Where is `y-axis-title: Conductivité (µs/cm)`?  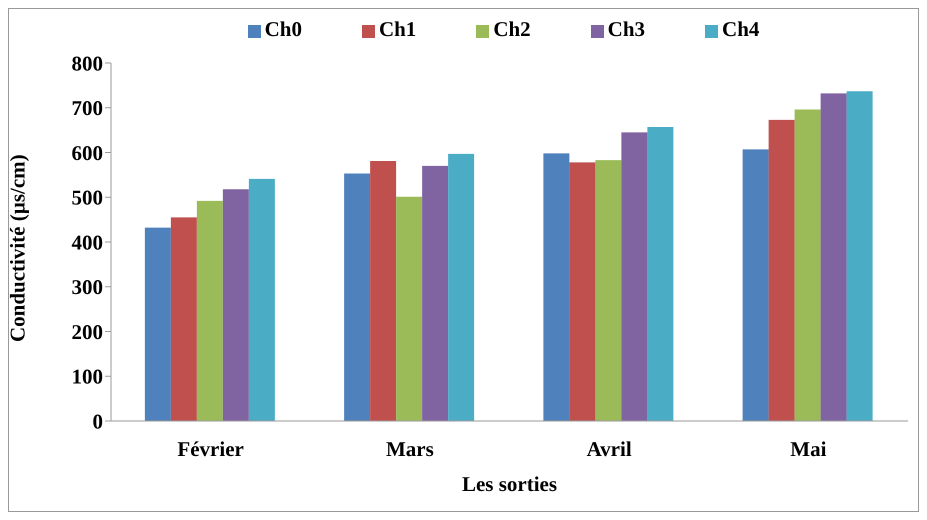 y-axis-title: Conductivité (µs/cm) is located at coordinates (17, 248).